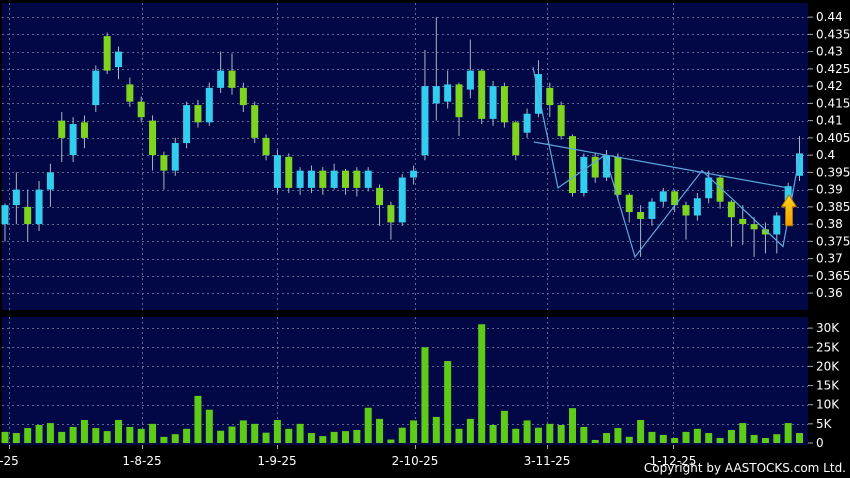  I want to click on price-tick-label: 0.42, so click(829, 86).